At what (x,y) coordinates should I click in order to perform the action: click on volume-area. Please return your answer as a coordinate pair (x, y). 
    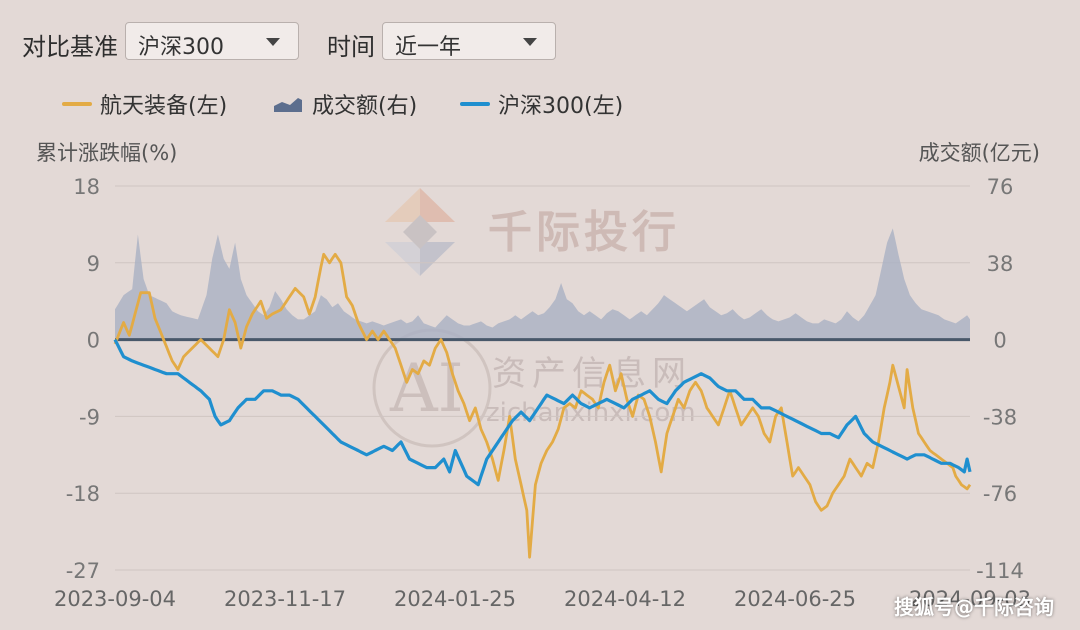
    Looking at the image, I should click on (542, 284).